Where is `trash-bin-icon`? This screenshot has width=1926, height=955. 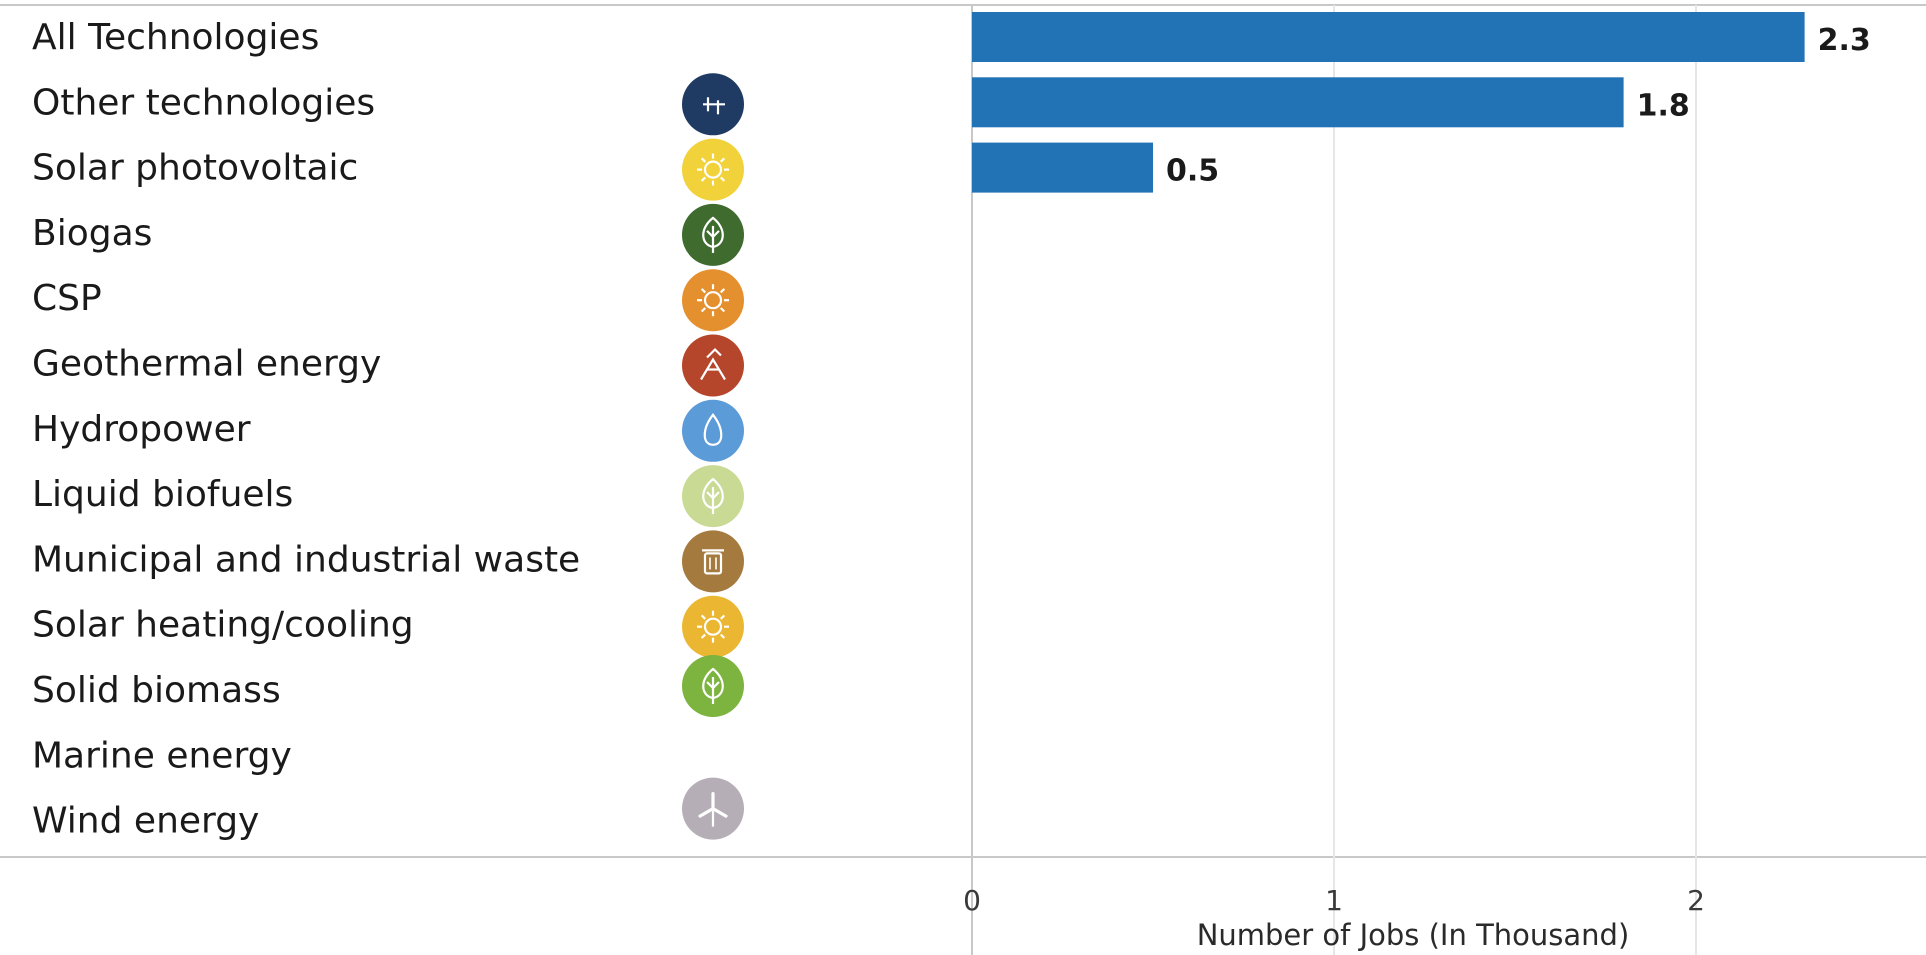 trash-bin-icon is located at coordinates (713, 561).